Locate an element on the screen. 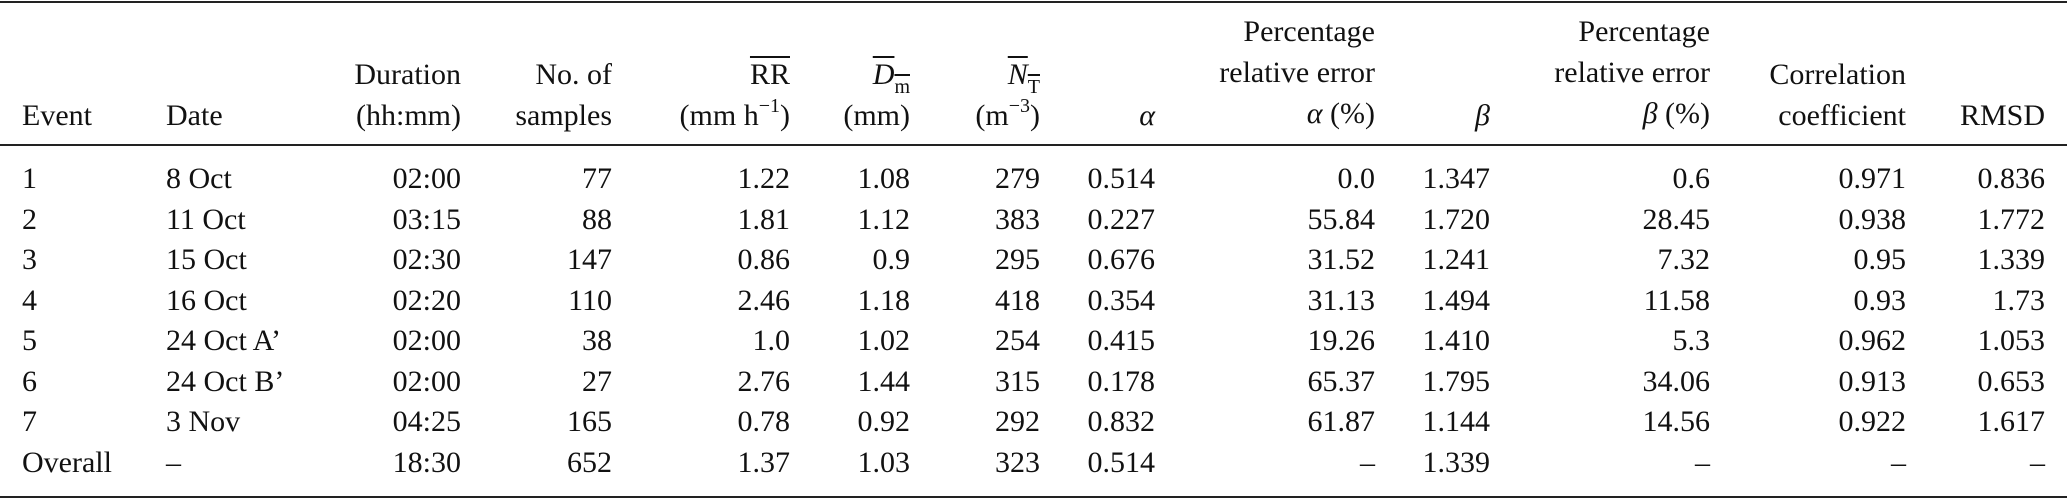 This screenshot has height=499, width=2067. cell-duration: 03:15 is located at coordinates (426, 219).